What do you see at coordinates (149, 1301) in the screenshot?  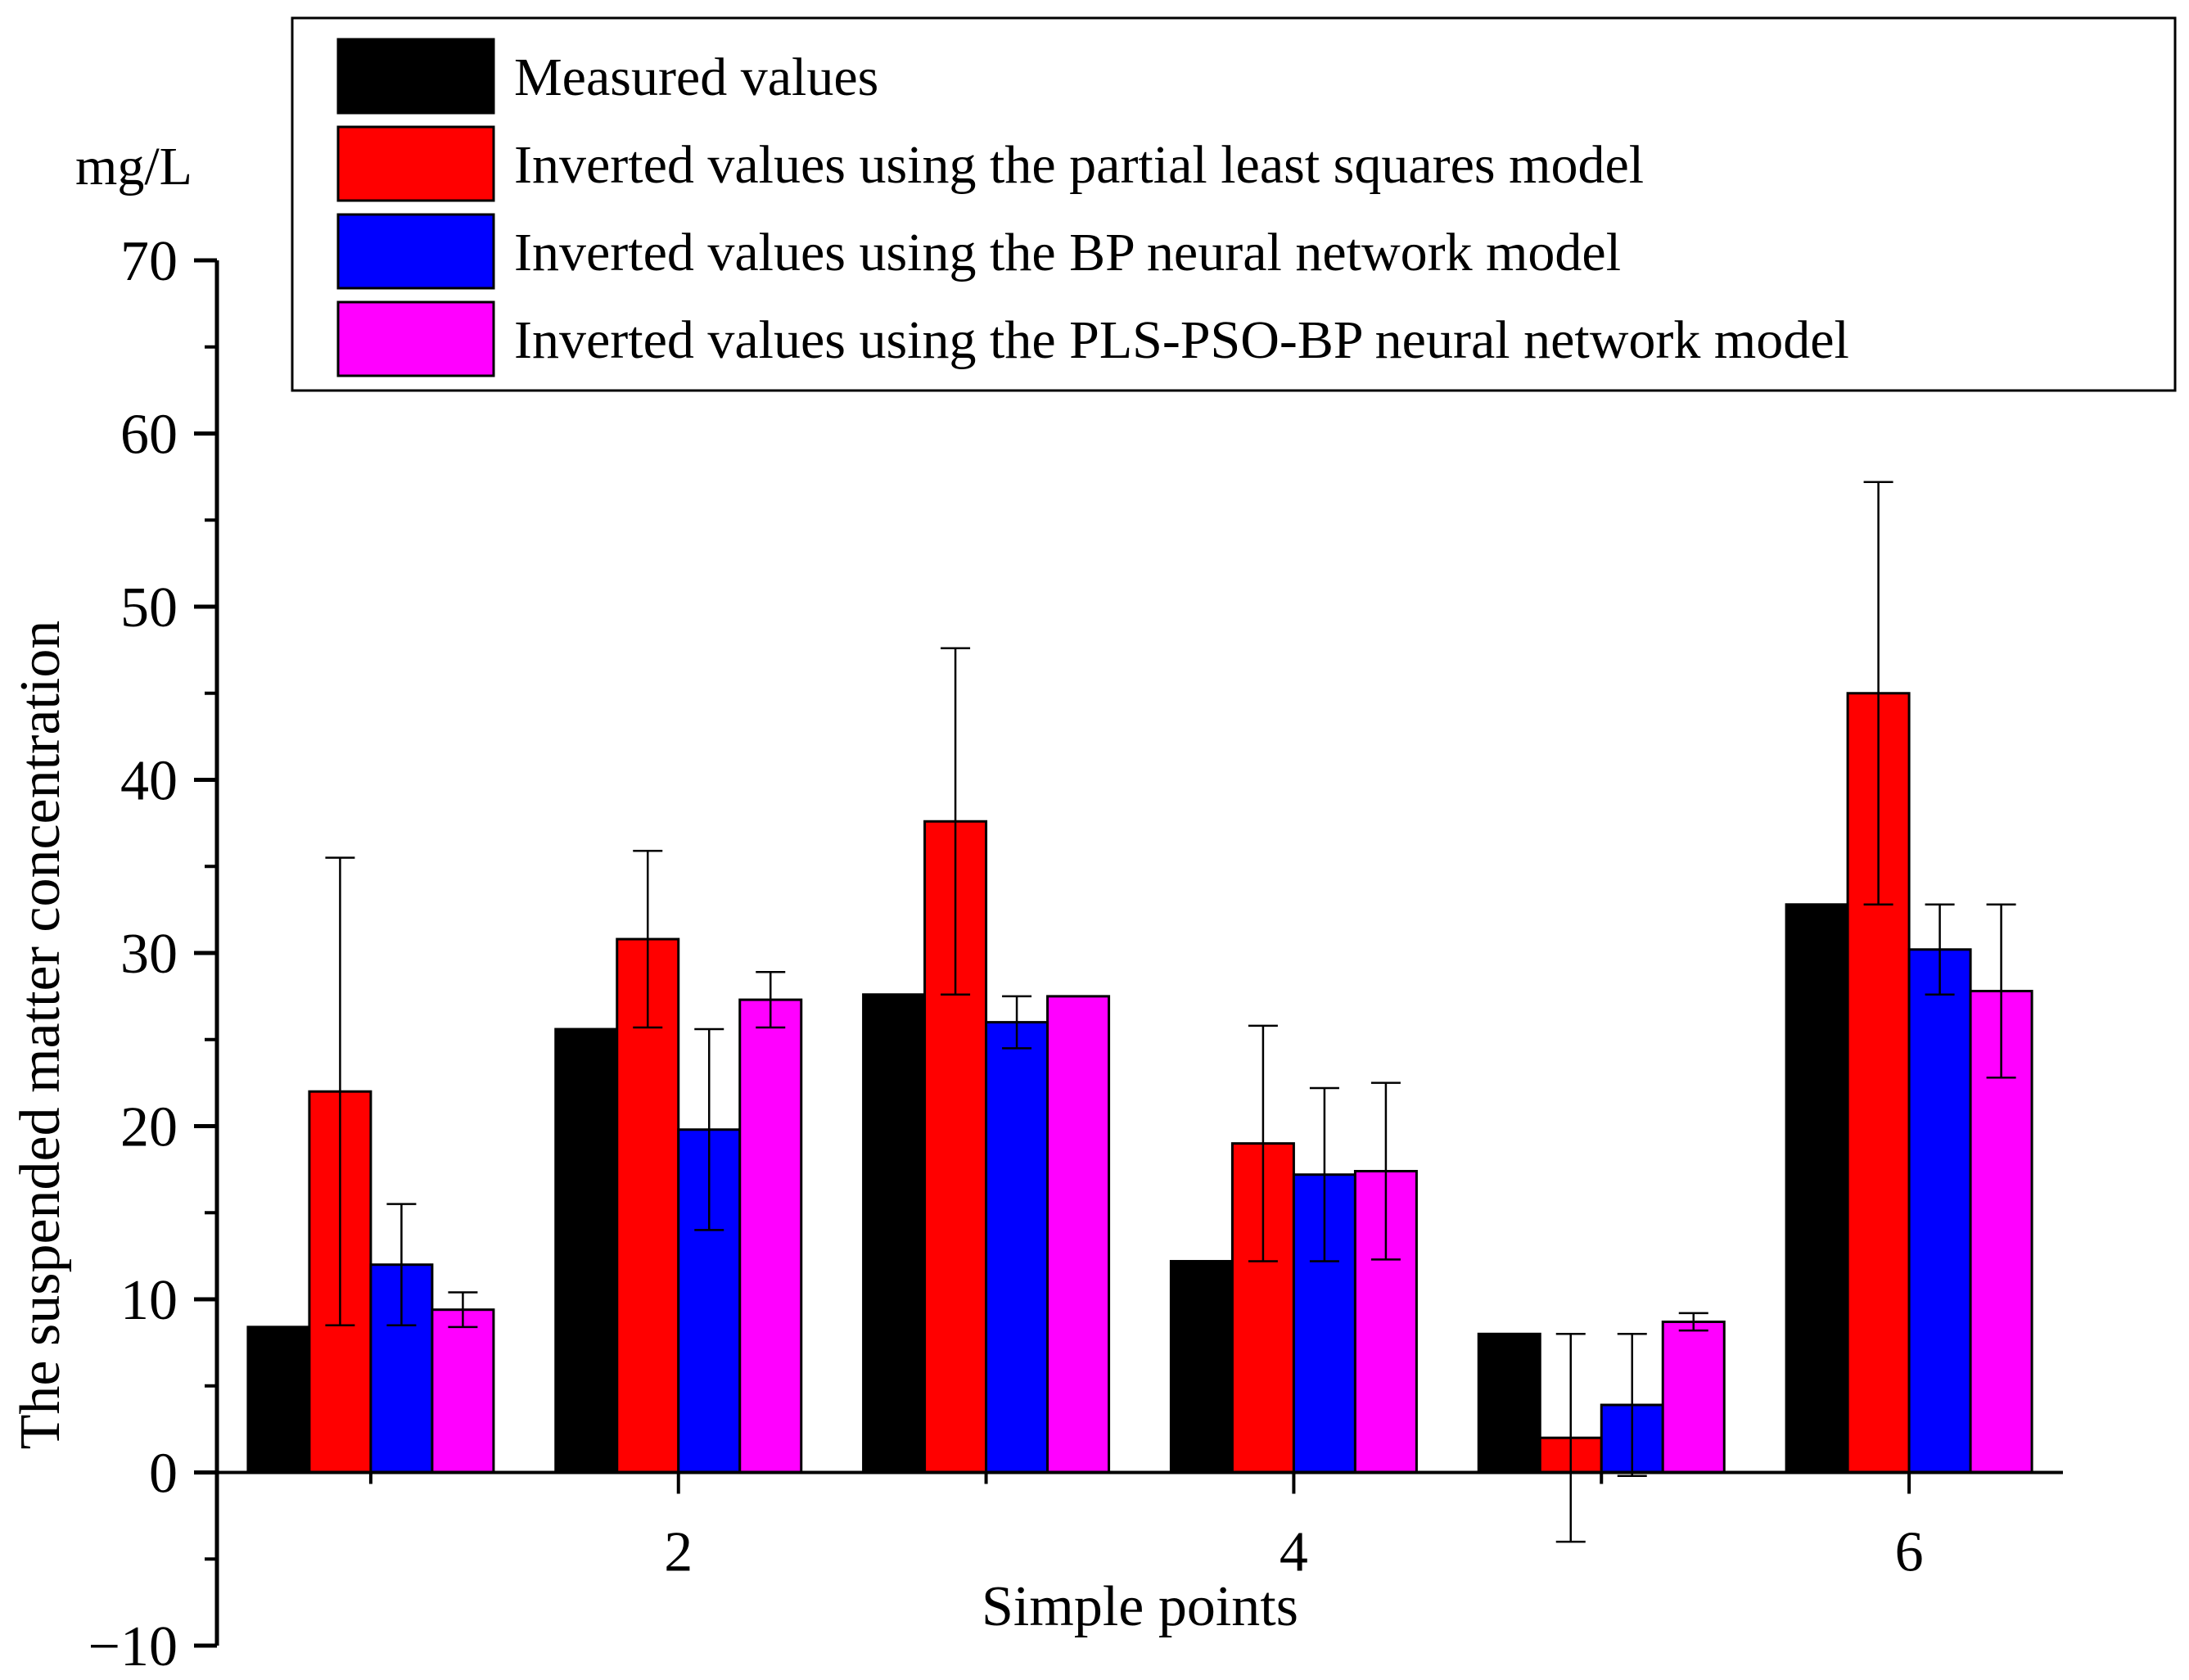 I see `y-tick-label: 10` at bounding box center [149, 1301].